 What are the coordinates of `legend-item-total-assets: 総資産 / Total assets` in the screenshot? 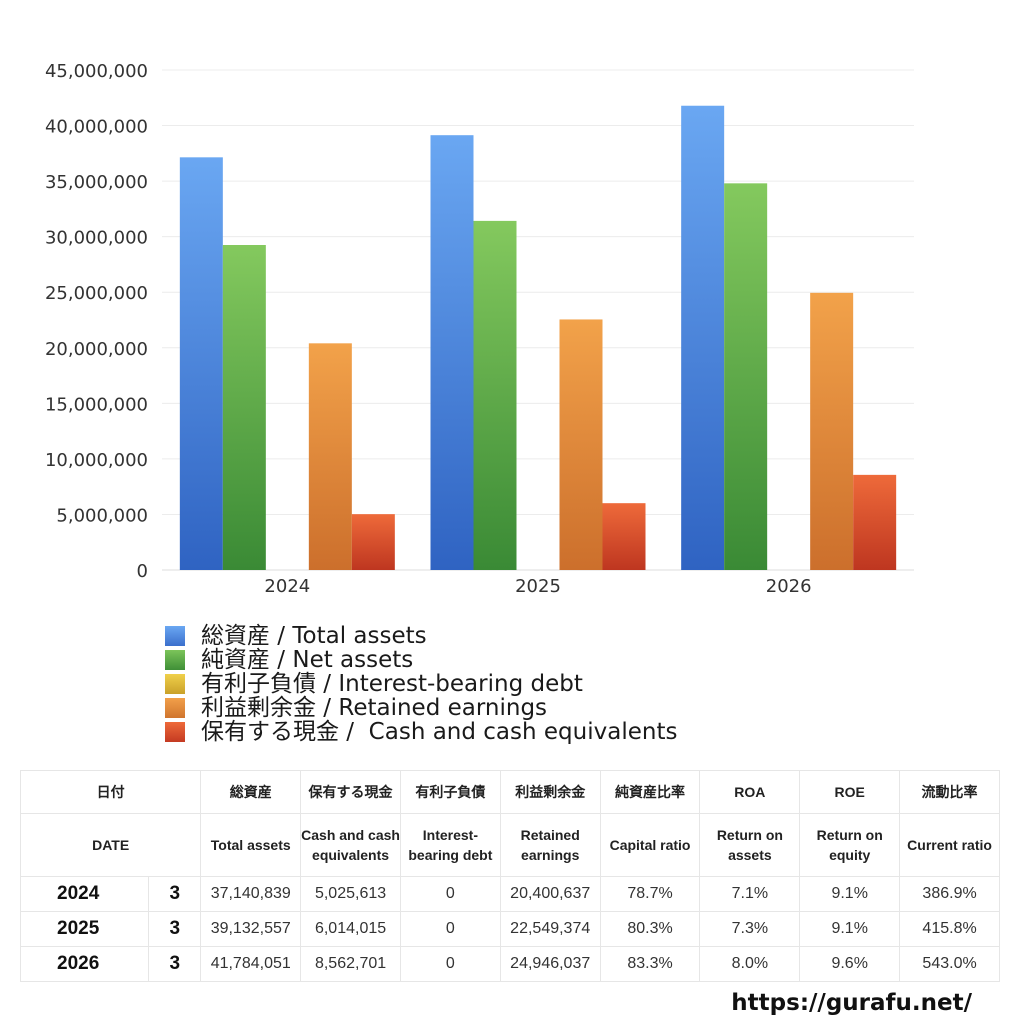 It's located at (421, 636).